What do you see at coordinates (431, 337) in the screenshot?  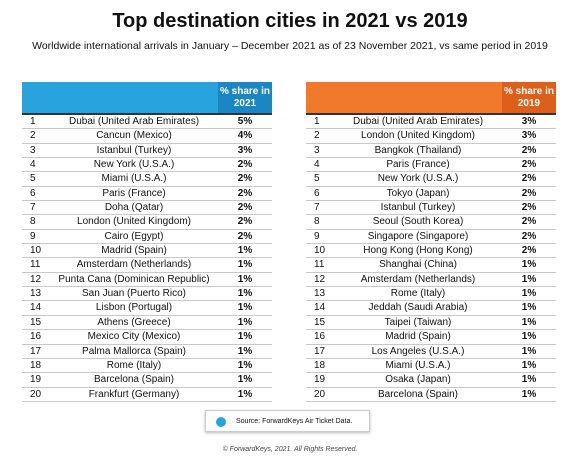 I see `table-row: 16 Madrid (Spain) 1%` at bounding box center [431, 337].